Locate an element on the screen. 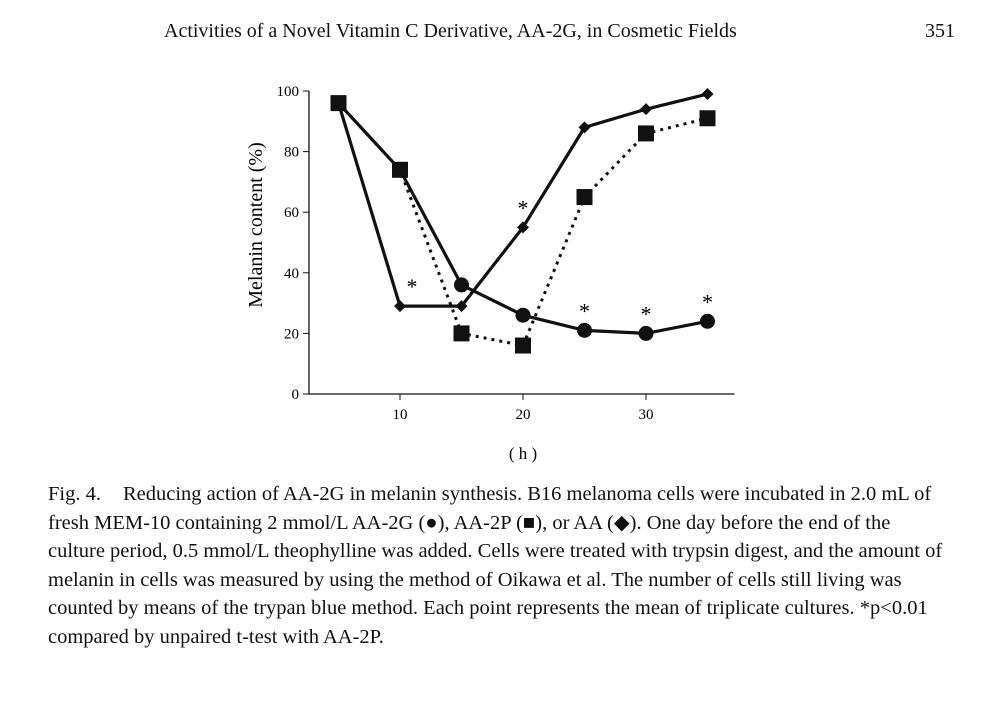 The width and height of the screenshot is (989, 723). marks: * * * * * is located at coordinates (523, 221).